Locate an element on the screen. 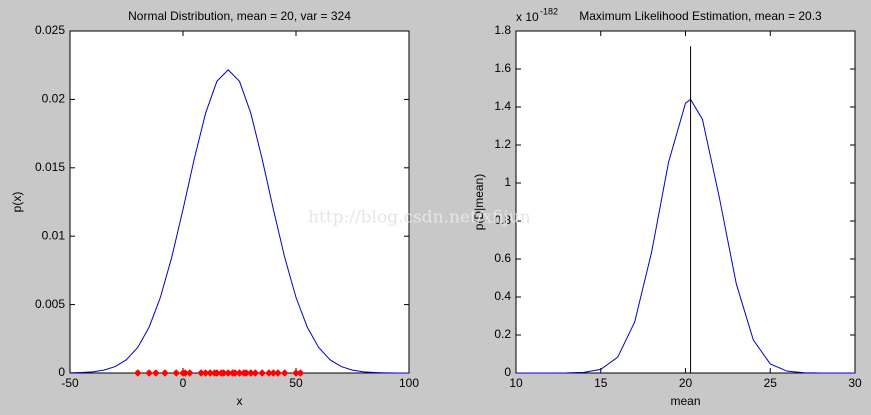 The width and height of the screenshot is (871, 415). y-tick-label: 1.8 is located at coordinates (502, 30).